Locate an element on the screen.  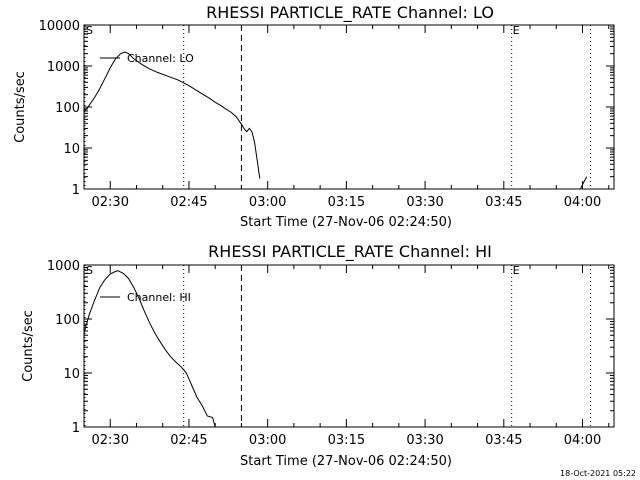
legend-lo: Channel: LO is located at coordinates (147, 58).